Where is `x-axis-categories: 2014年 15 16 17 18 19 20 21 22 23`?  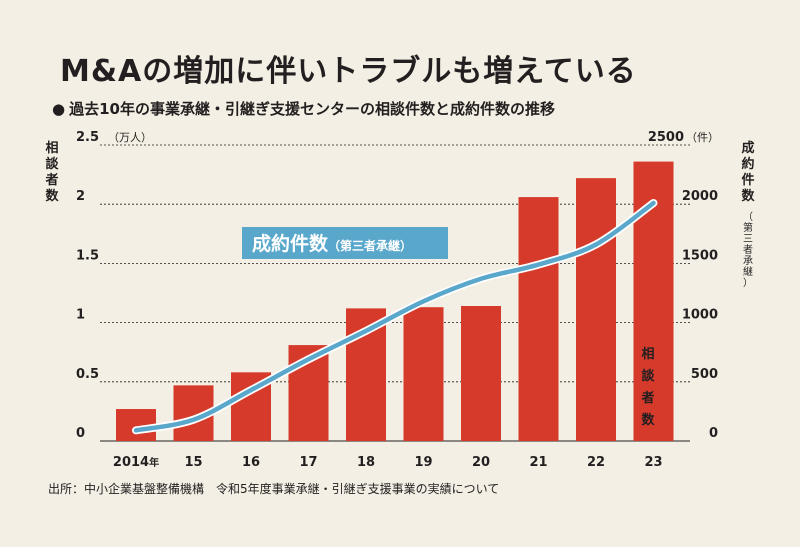 x-axis-categories: 2014年 15 16 17 18 19 20 21 22 23 is located at coordinates (388, 462).